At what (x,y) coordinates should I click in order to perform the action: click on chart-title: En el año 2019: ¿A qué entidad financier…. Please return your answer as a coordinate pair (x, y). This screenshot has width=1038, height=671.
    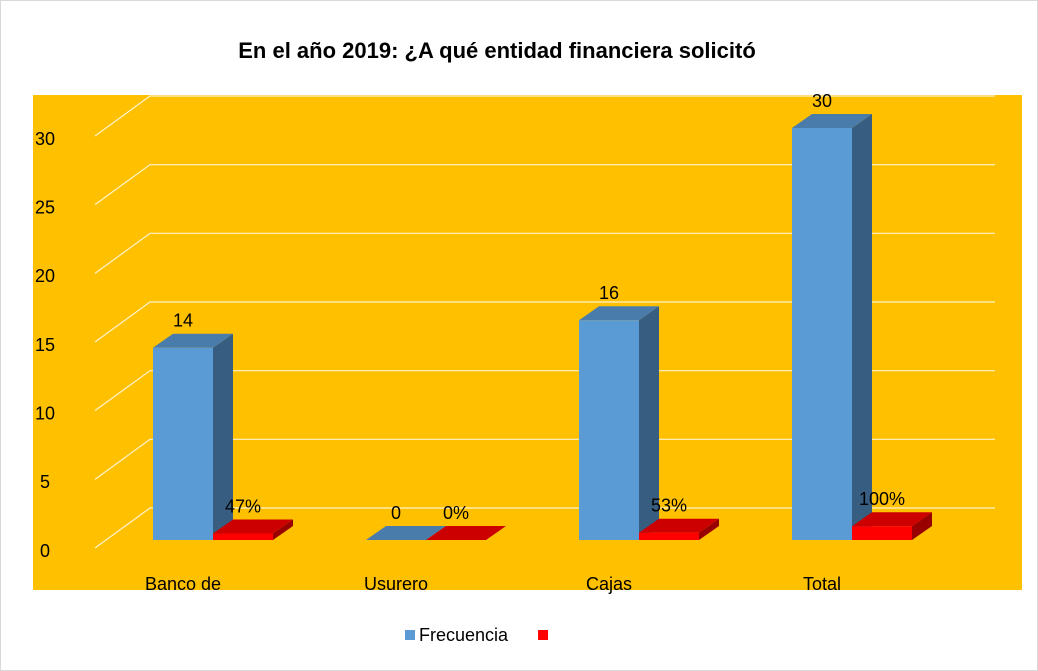
    Looking at the image, I should click on (497, 50).